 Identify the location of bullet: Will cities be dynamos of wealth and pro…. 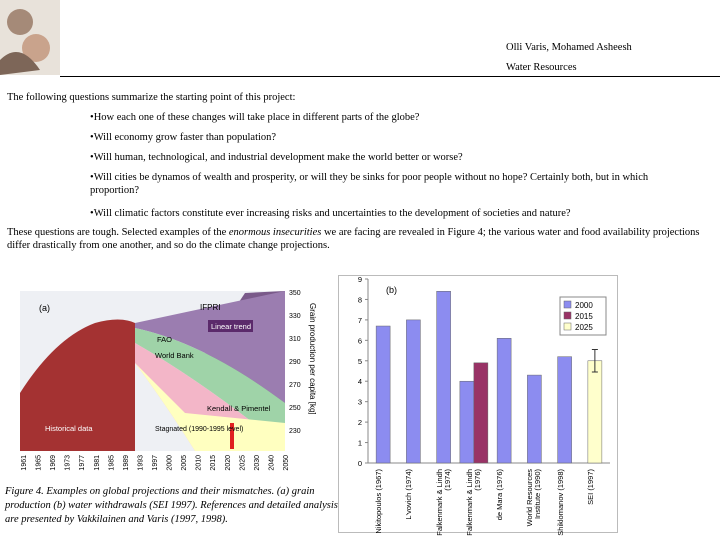
(386, 184).